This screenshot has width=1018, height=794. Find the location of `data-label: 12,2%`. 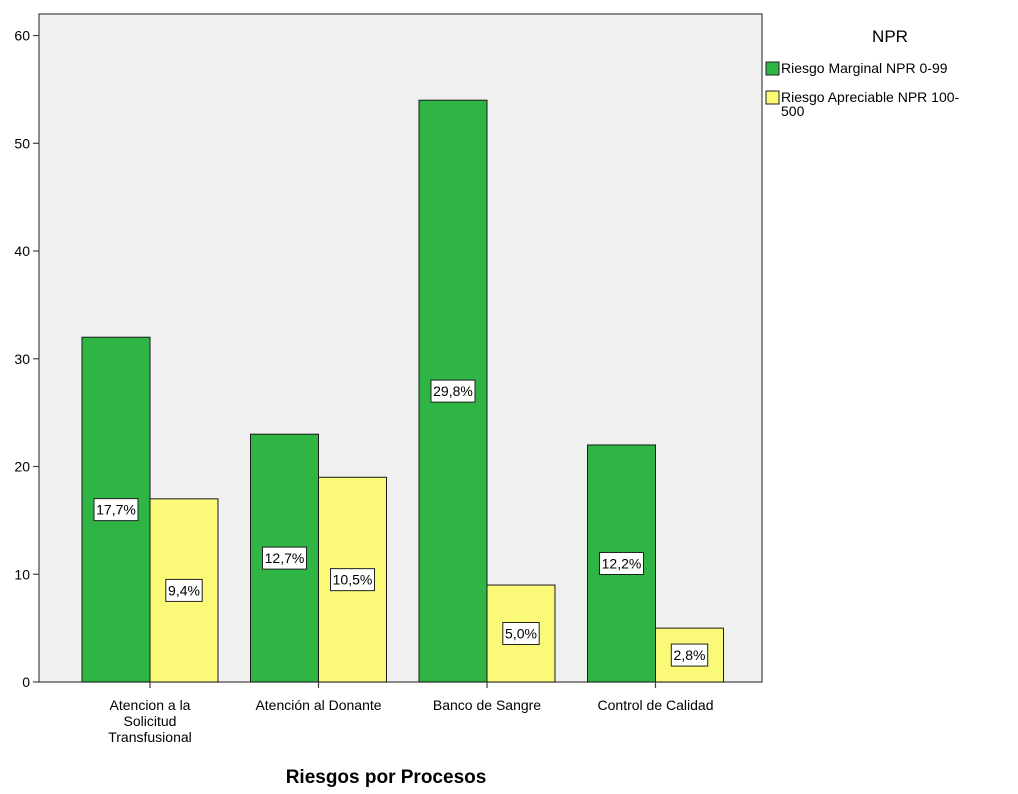

data-label: 12,2% is located at coordinates (622, 563).